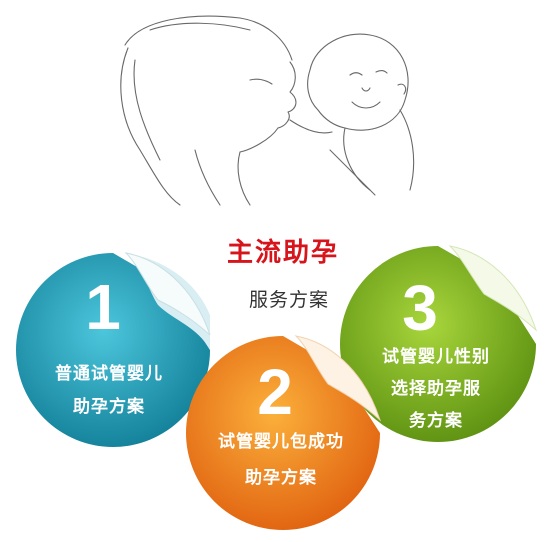  Describe the element at coordinates (288, 300) in the screenshot. I see `section-subtitle: 服务方案` at that location.